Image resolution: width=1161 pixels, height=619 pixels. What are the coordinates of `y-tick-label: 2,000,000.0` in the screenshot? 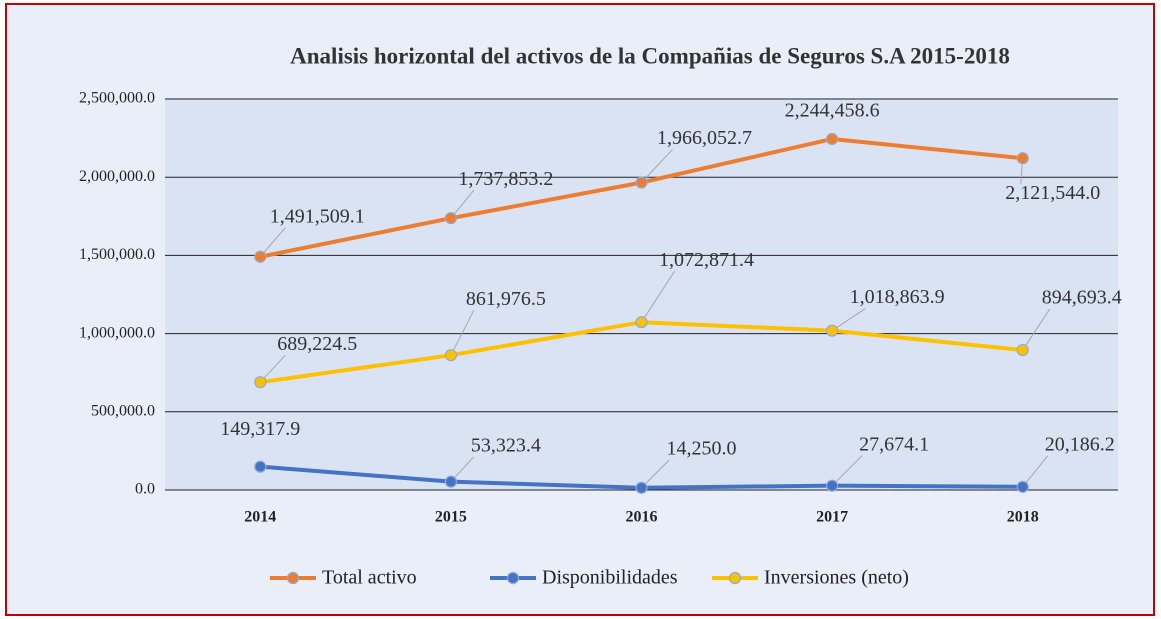 It's located at (117, 176).